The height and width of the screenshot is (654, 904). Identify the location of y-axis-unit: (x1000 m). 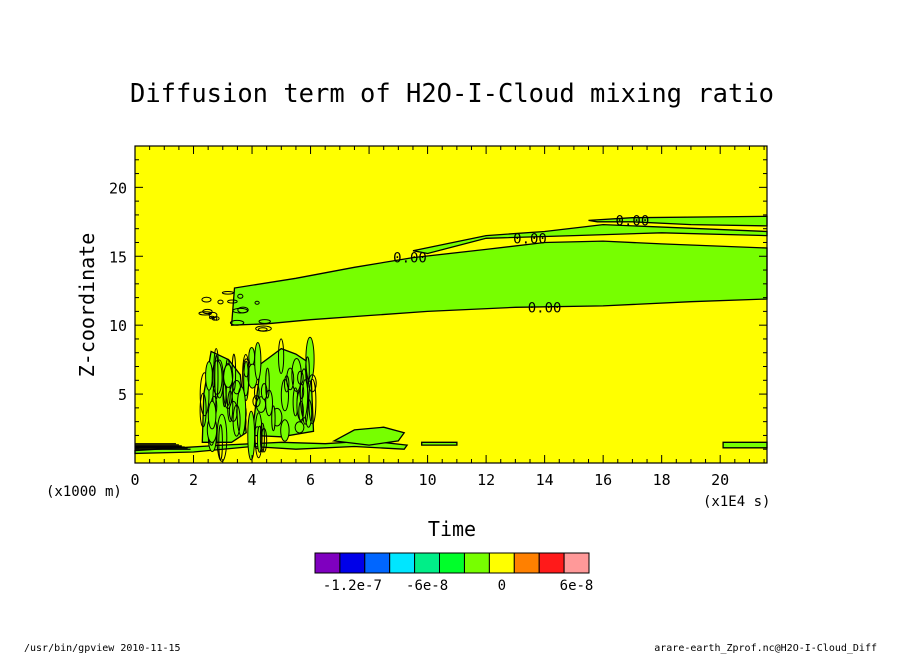
(84, 492).